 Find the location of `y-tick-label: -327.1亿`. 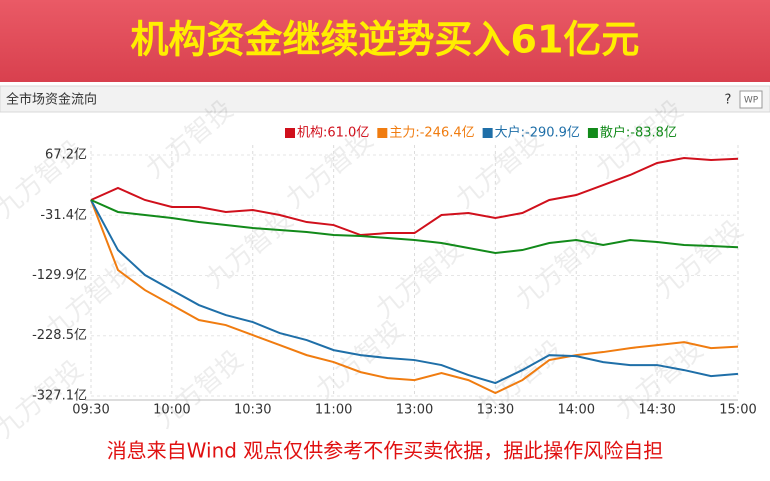

y-tick-label: -327.1亿 is located at coordinates (59, 396).